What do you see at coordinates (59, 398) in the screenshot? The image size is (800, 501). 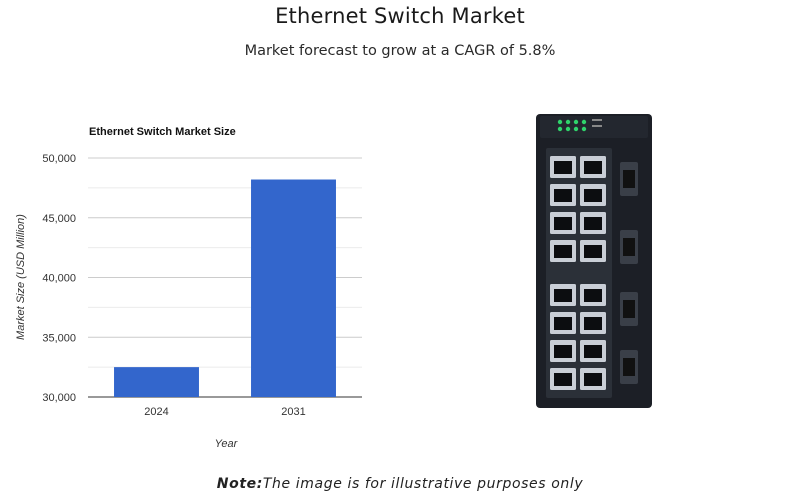 I see `y-tick-label: 30,000` at bounding box center [59, 398].